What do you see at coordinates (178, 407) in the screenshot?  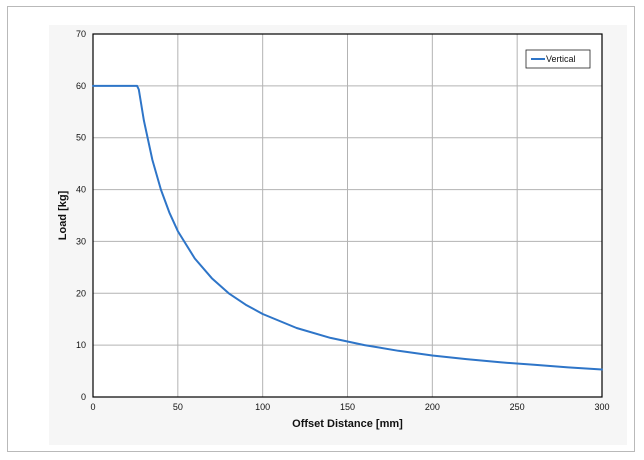 I see `x-tick-label: 50` at bounding box center [178, 407].